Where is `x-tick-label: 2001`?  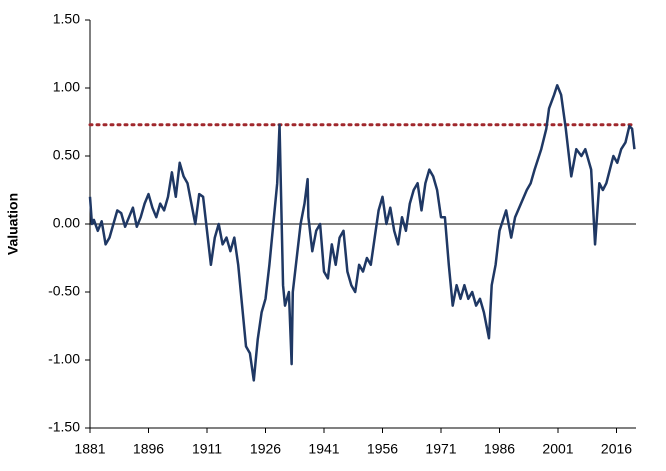
x-tick-label: 2001 is located at coordinates (557, 449).